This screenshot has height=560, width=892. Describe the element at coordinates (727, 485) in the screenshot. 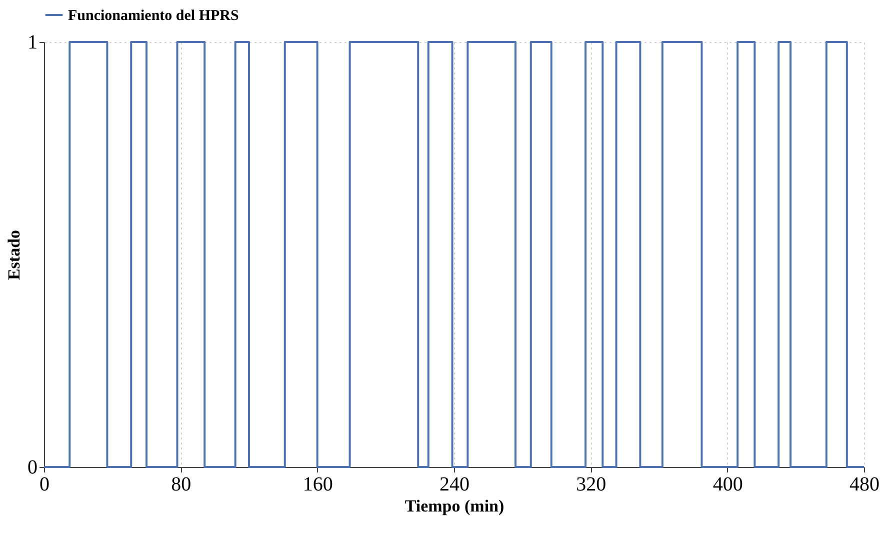

I see `x-tick-label: 400` at that location.